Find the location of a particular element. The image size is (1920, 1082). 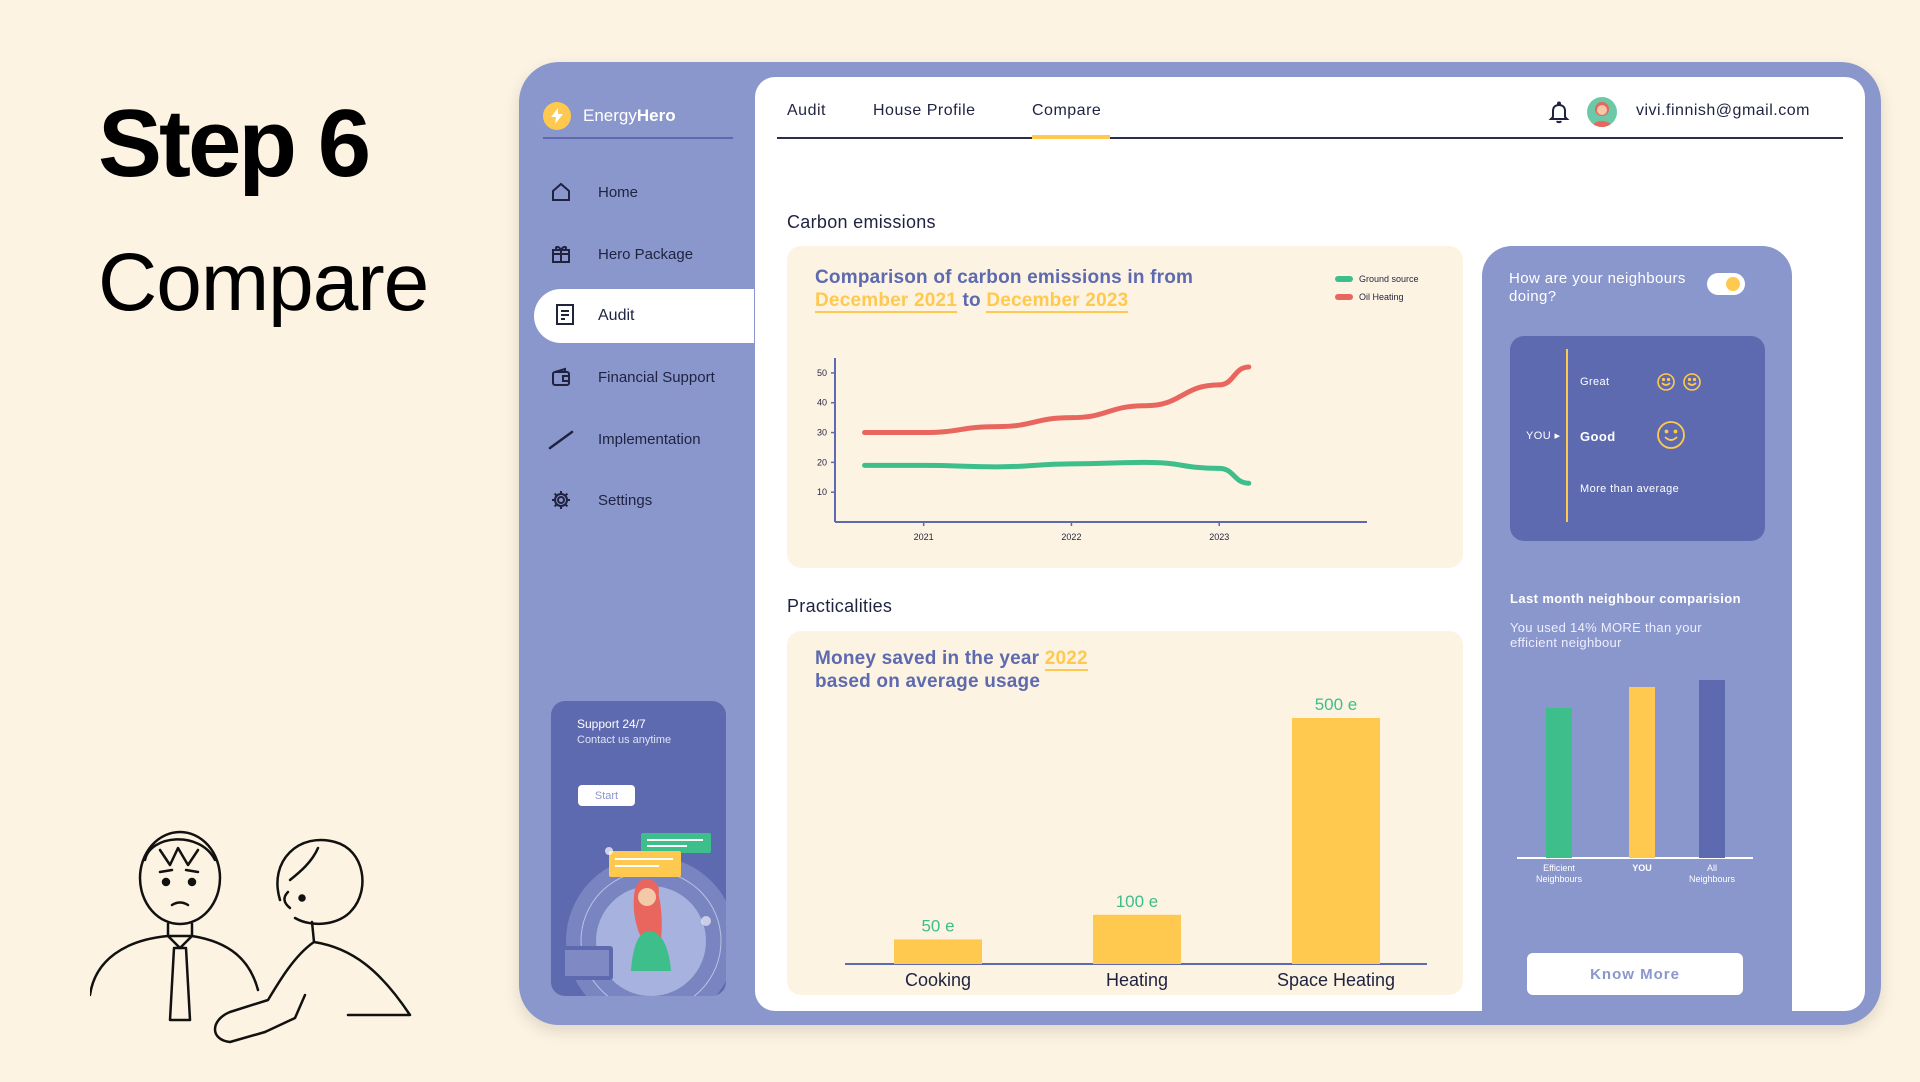

bar-value-label: 100 e is located at coordinates (1137, 901).